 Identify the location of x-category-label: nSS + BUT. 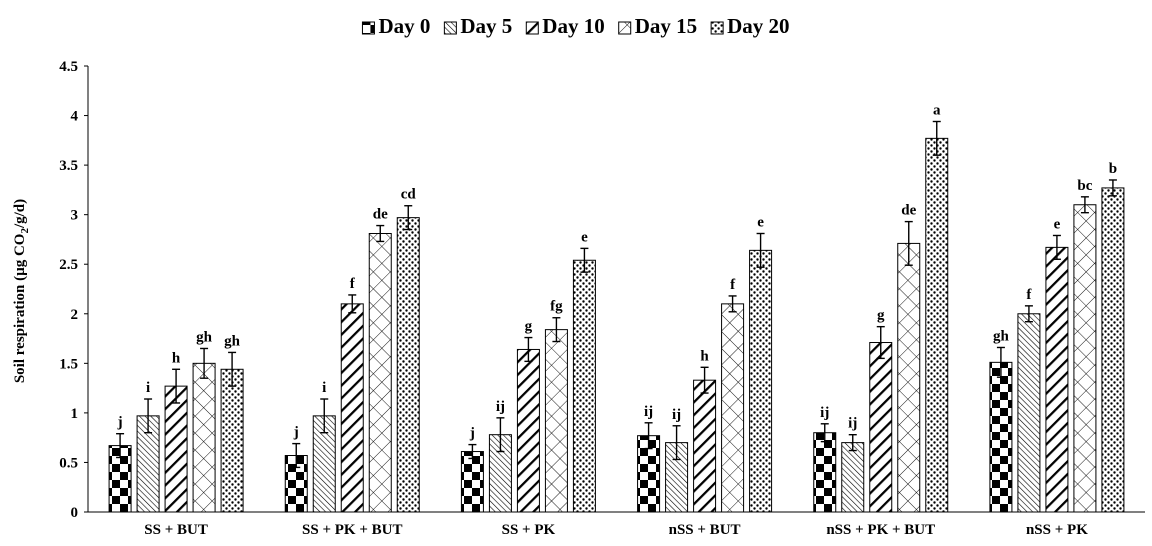
(705, 530).